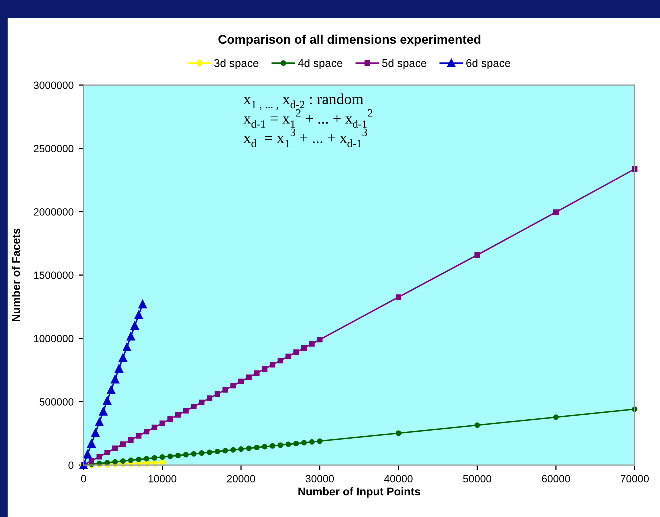 This screenshot has height=517, width=660. Describe the element at coordinates (54, 149) in the screenshot. I see `y-tick-label: 2500000` at that location.